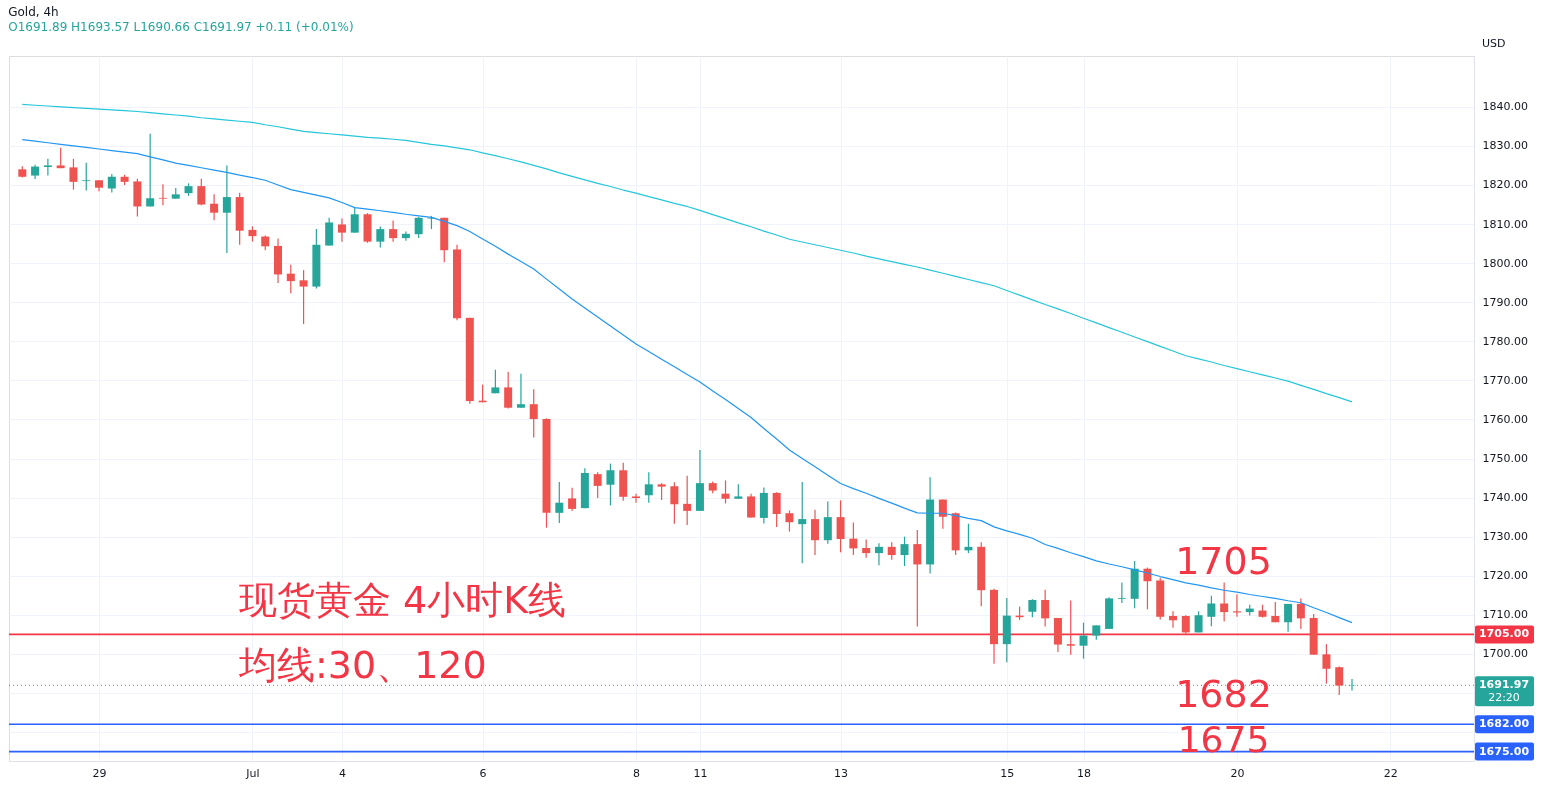  What do you see at coordinates (1223, 560) in the screenshot?
I see `annotation: 1705` at bounding box center [1223, 560].